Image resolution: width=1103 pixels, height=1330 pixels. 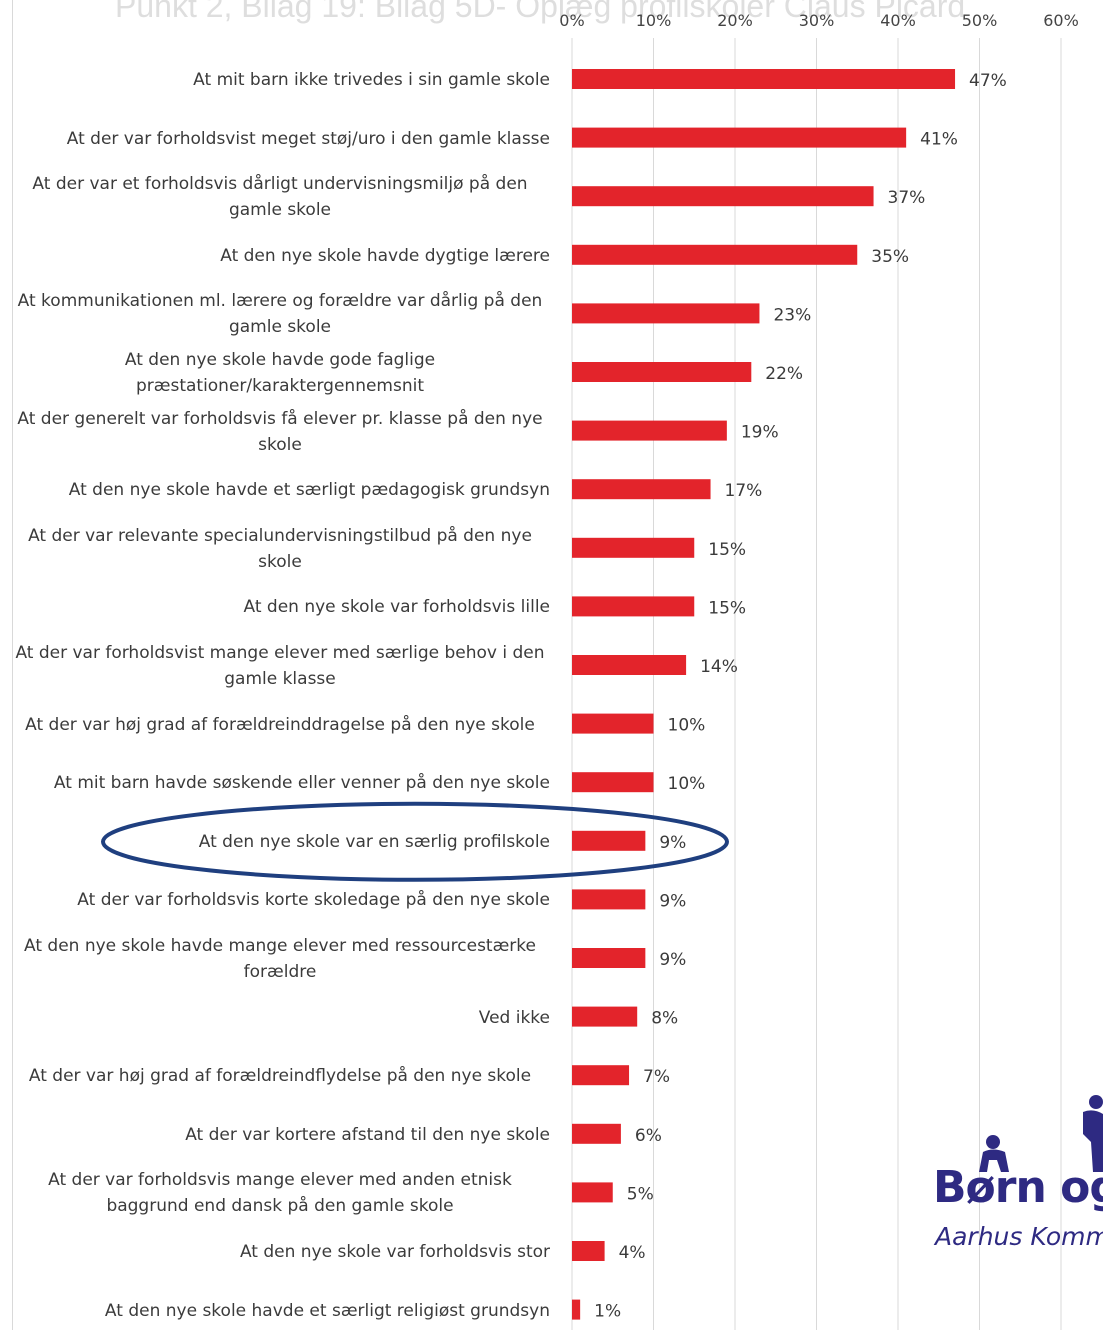 What do you see at coordinates (664, 1019) in the screenshot?
I see `value-label: 8%` at bounding box center [664, 1019].